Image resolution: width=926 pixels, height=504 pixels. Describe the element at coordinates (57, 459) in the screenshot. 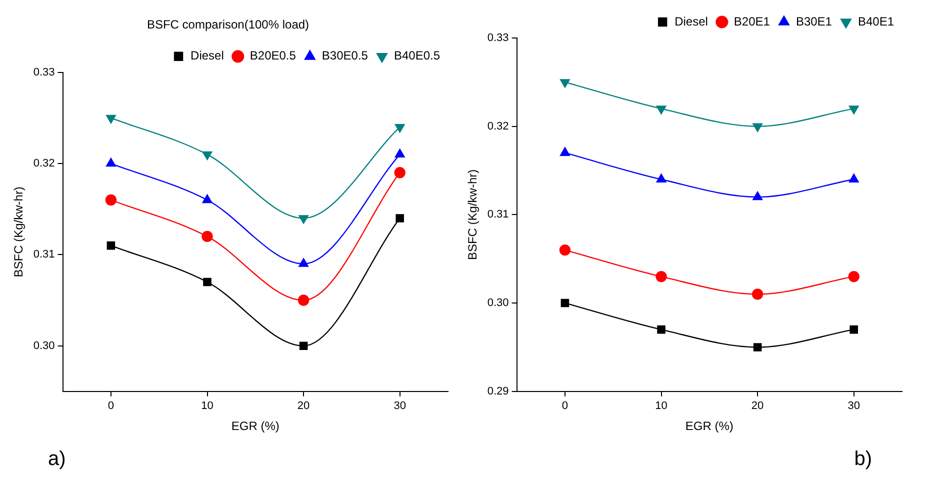

I see `text: a)` at that location.